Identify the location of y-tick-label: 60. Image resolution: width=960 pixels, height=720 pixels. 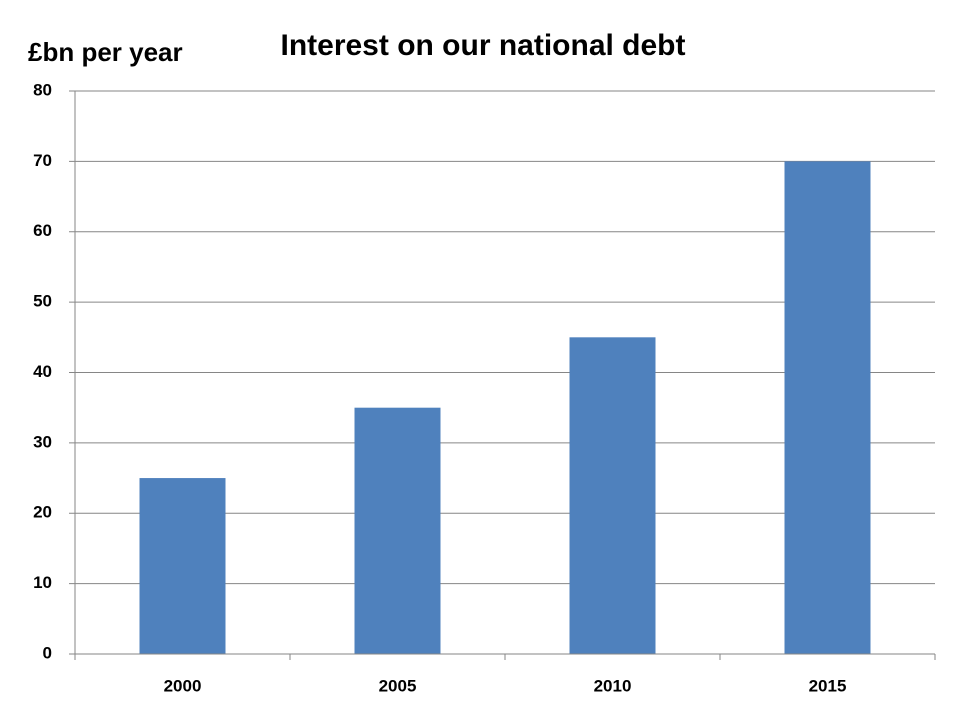
(42, 230).